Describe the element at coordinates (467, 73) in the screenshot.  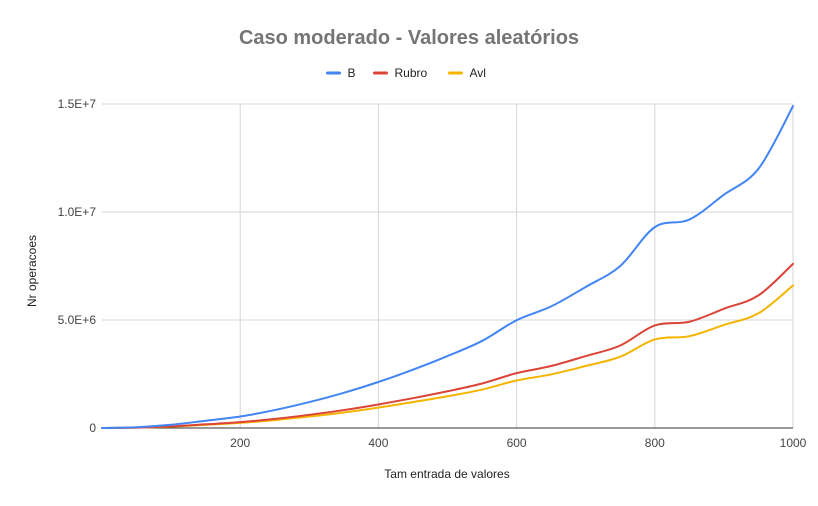
I see `legend-item-avl: Avl` at that location.